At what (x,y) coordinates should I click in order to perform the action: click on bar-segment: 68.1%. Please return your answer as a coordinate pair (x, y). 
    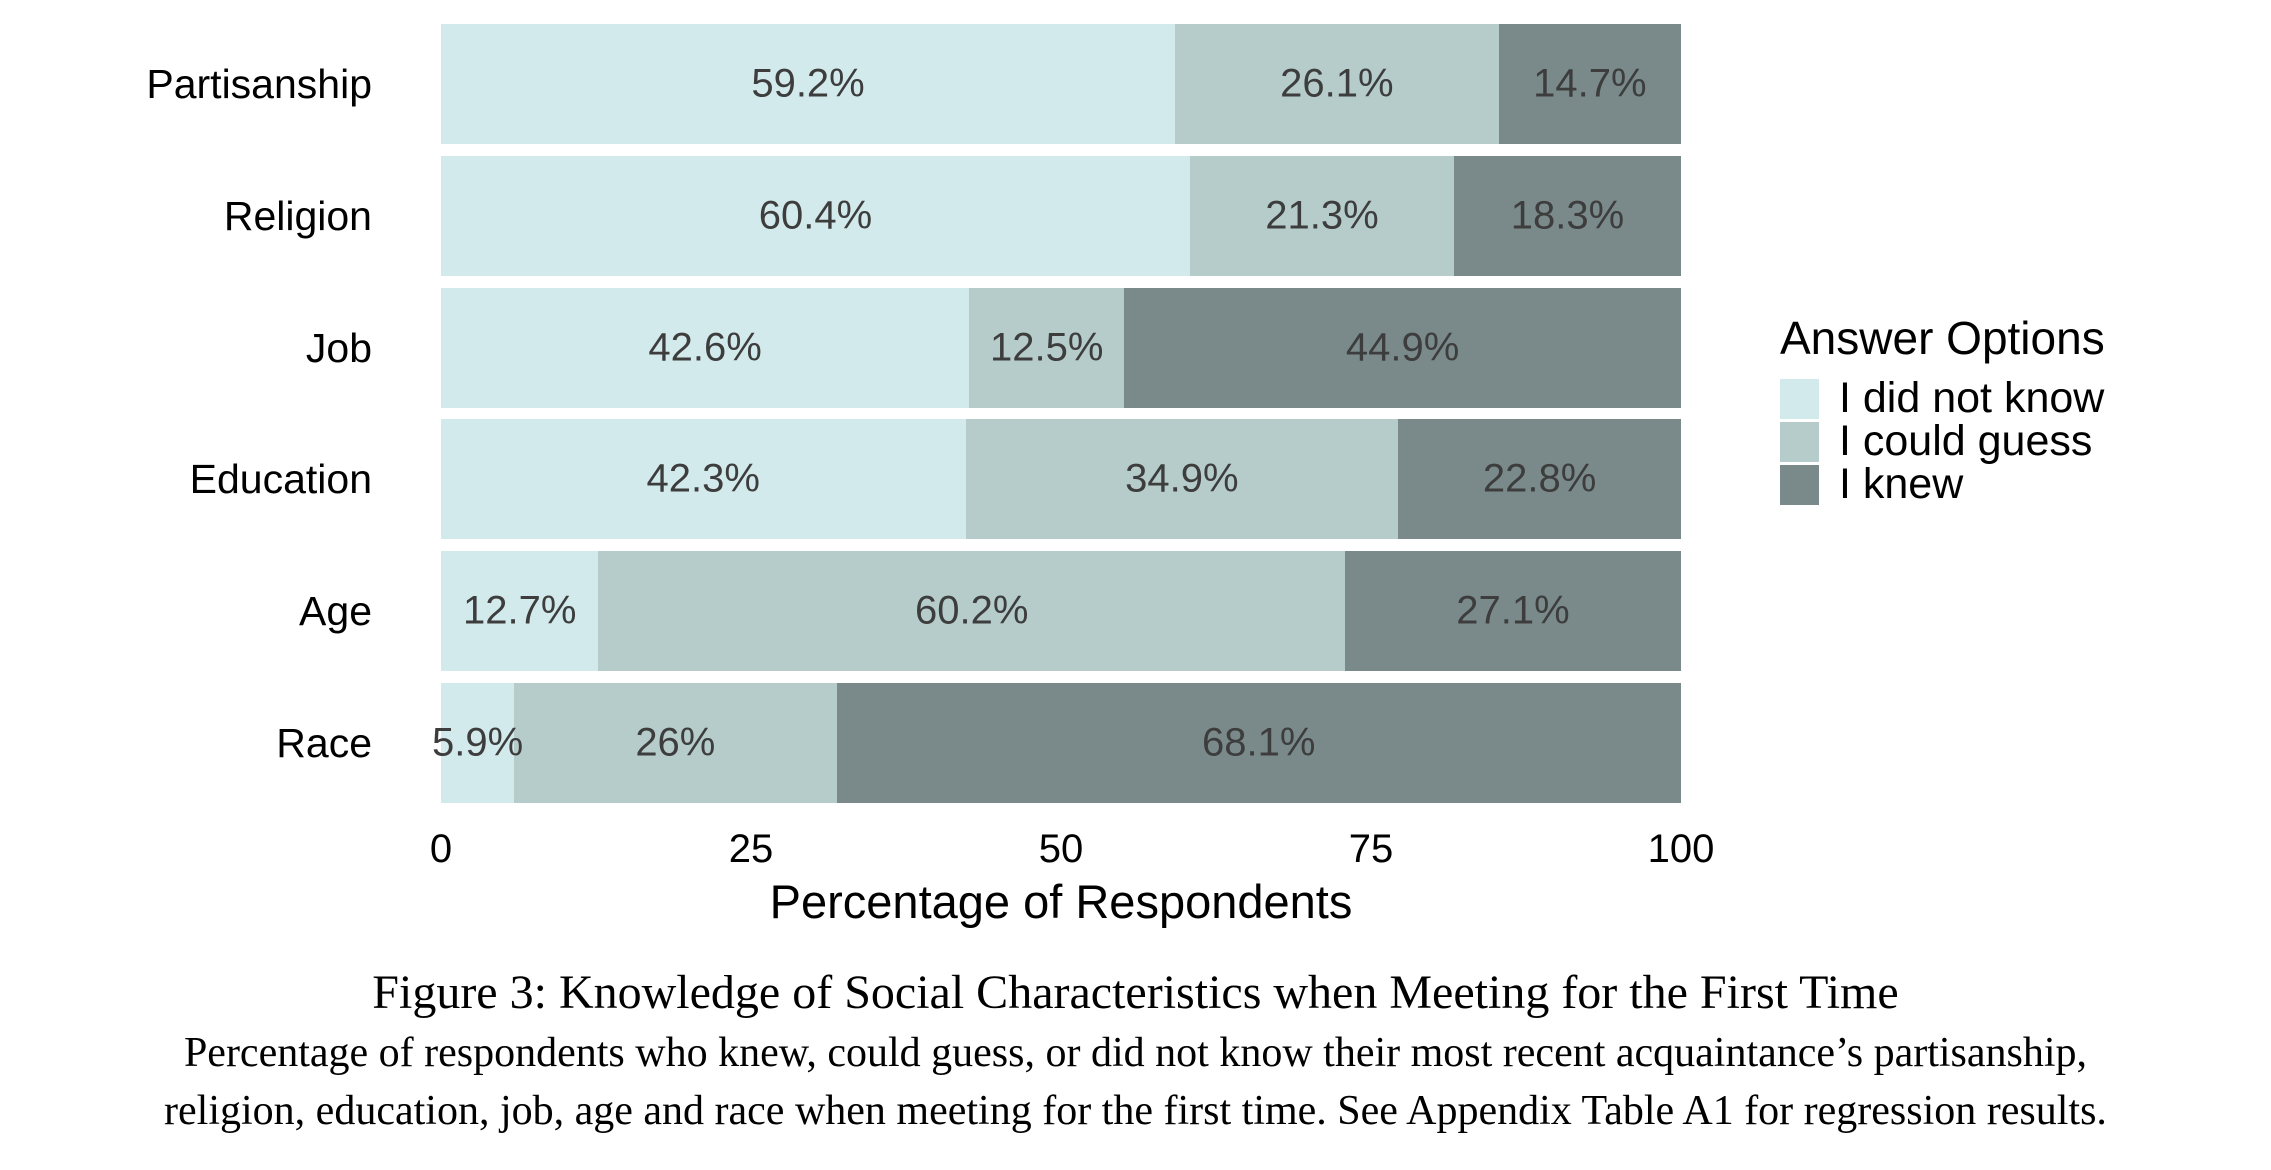
    Looking at the image, I should click on (1258, 743).